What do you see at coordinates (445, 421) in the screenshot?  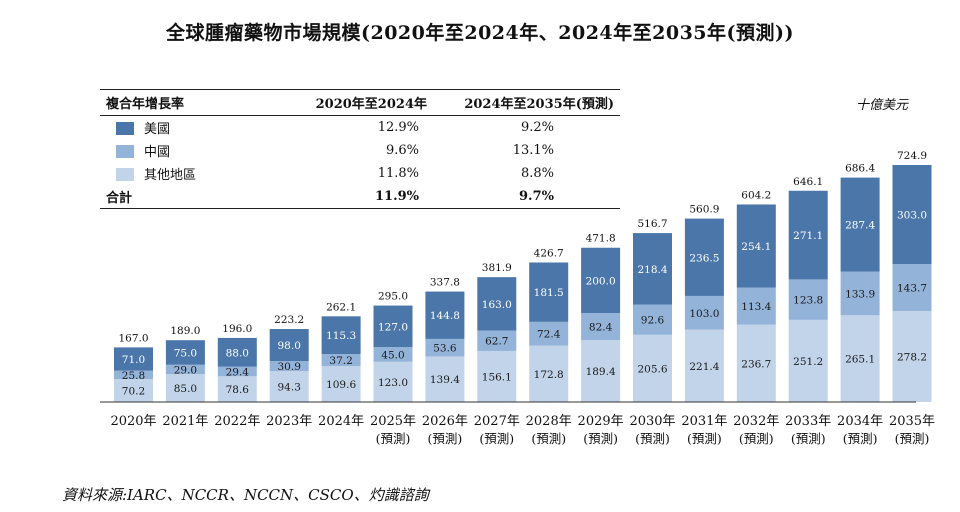 I see `x-tick-6: 2026年` at bounding box center [445, 421].